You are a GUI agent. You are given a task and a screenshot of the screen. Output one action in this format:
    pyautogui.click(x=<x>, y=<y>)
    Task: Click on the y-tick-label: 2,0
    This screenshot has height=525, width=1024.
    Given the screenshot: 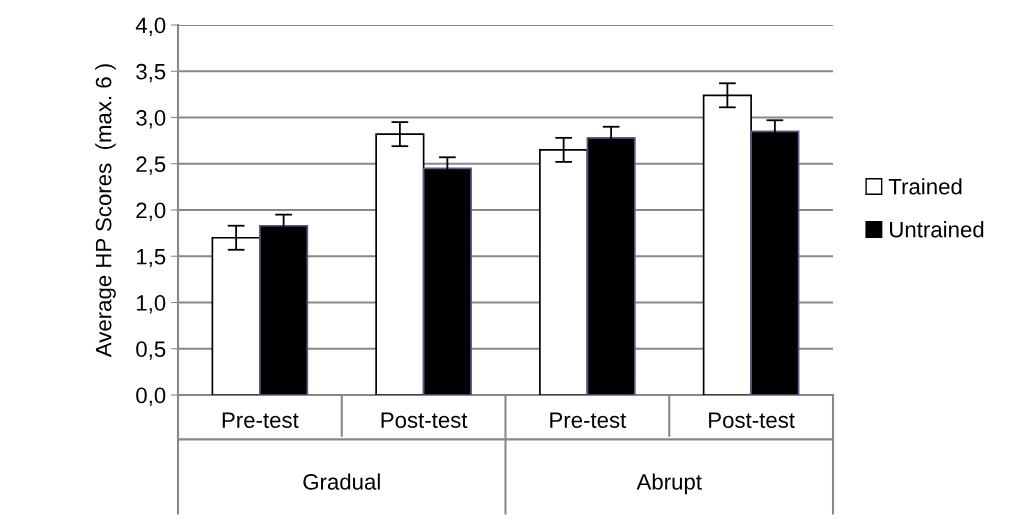 What is the action you would take?
    pyautogui.click(x=151, y=211)
    